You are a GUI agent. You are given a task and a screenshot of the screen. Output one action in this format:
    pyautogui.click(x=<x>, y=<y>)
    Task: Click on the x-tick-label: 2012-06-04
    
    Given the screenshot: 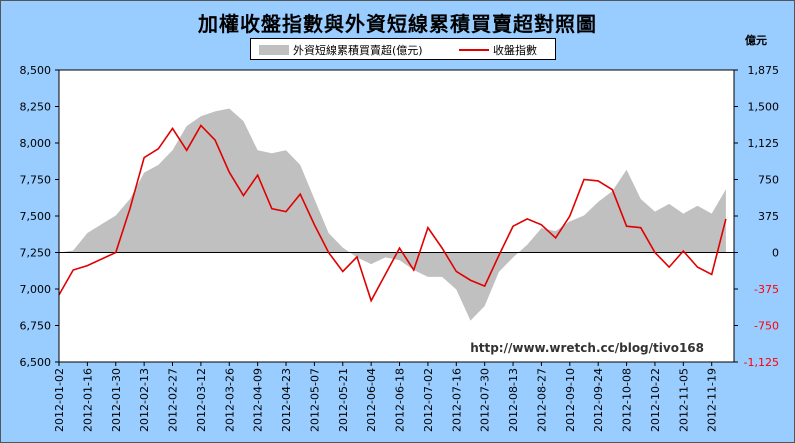 What is the action you would take?
    pyautogui.click(x=371, y=400)
    